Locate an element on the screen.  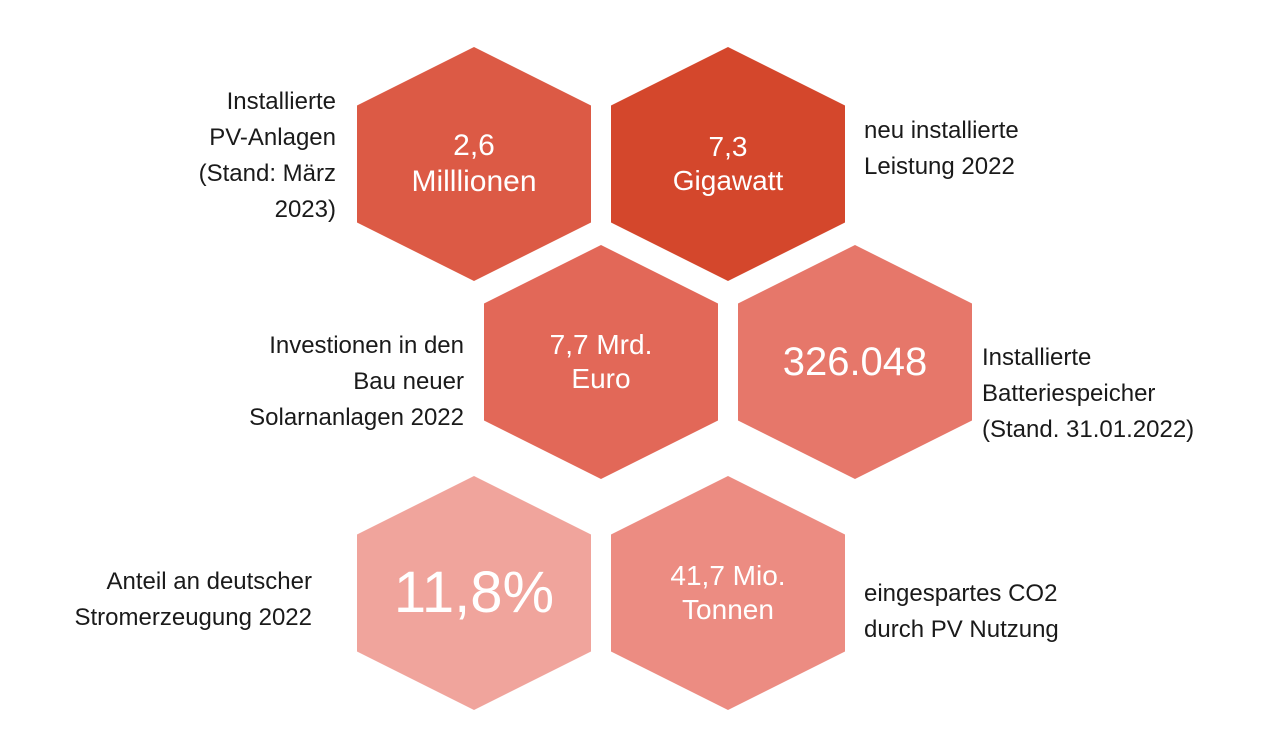
hex-co2-unit: Tonnen is located at coordinates (728, 609).